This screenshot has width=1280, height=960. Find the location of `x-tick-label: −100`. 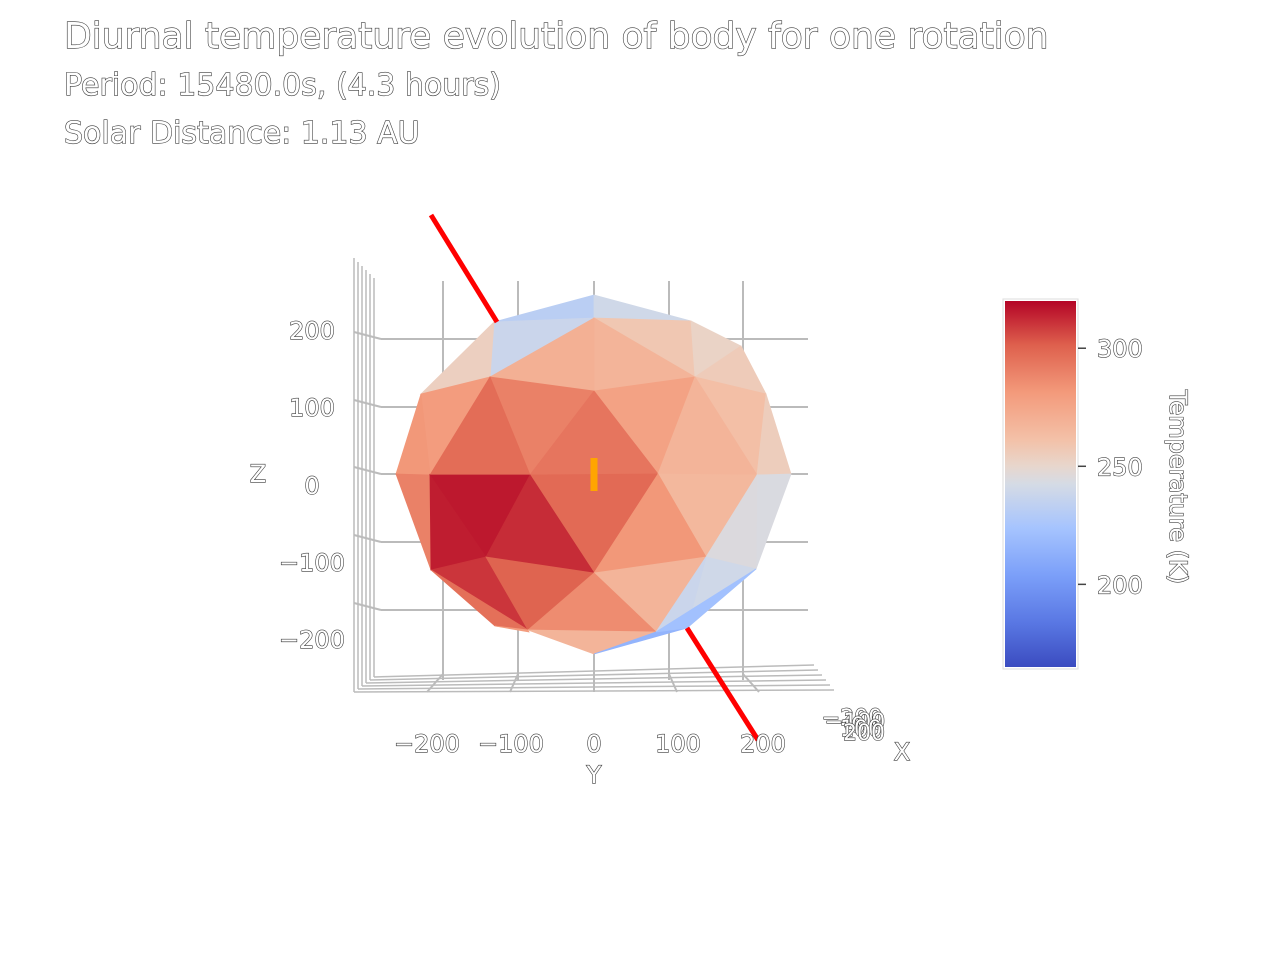

x-tick-label: −100 is located at coordinates (855, 722).